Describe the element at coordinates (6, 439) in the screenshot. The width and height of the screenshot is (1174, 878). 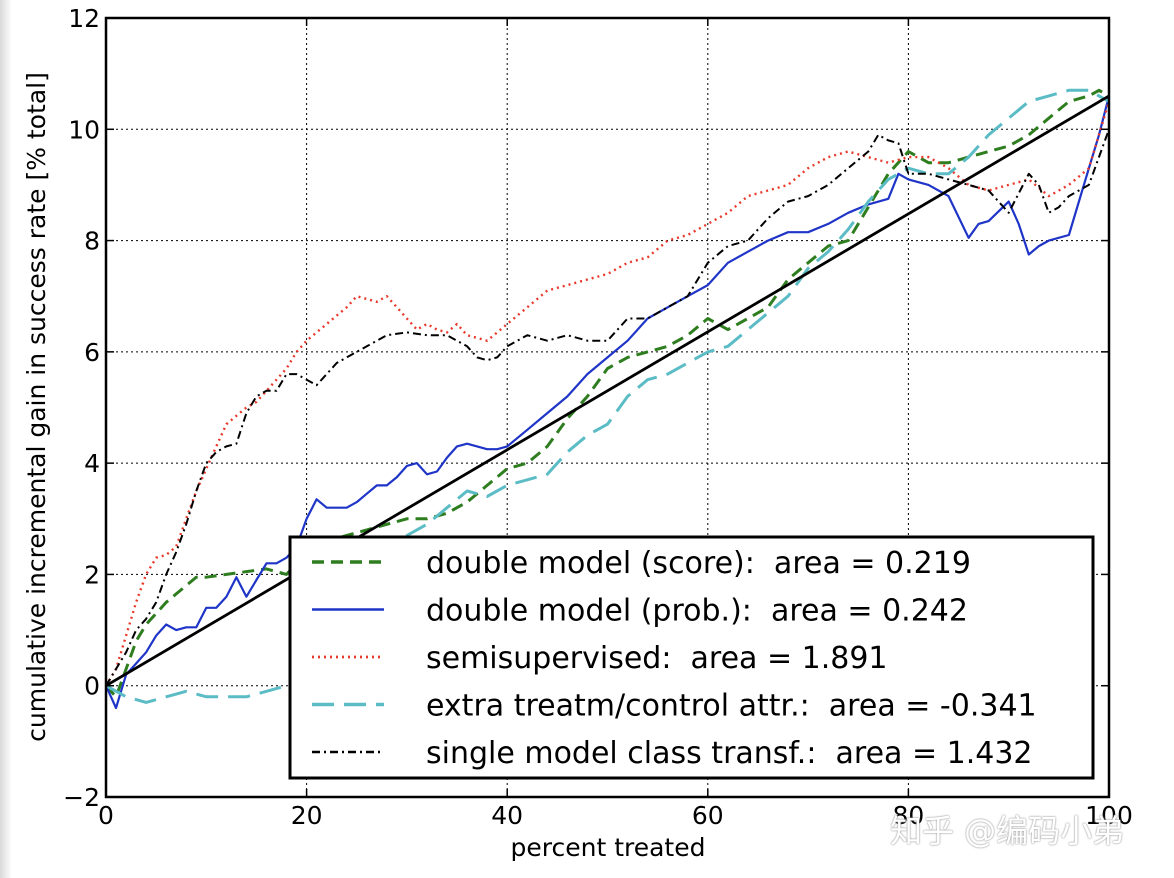
I see `left-edge-shade` at that location.